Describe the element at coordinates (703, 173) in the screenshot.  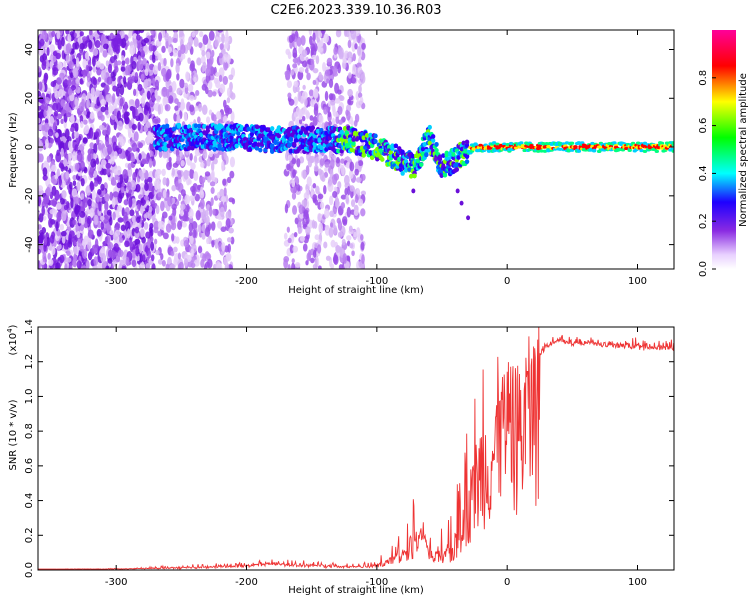
I see `colorbar-tick-label: 0.4` at that location.